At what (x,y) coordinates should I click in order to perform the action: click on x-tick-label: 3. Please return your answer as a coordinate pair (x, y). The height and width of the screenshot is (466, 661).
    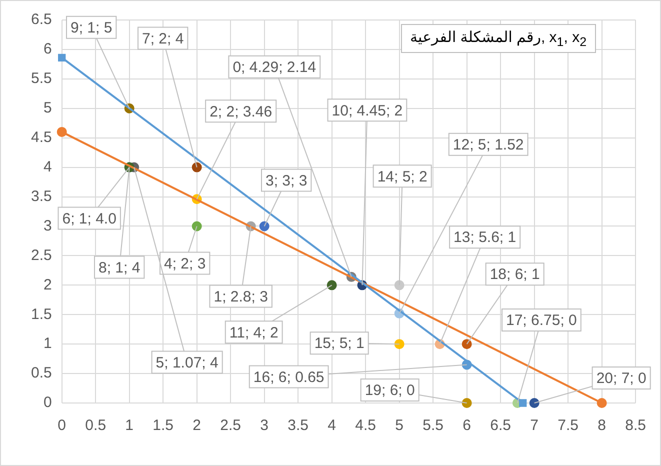
    Looking at the image, I should click on (264, 425).